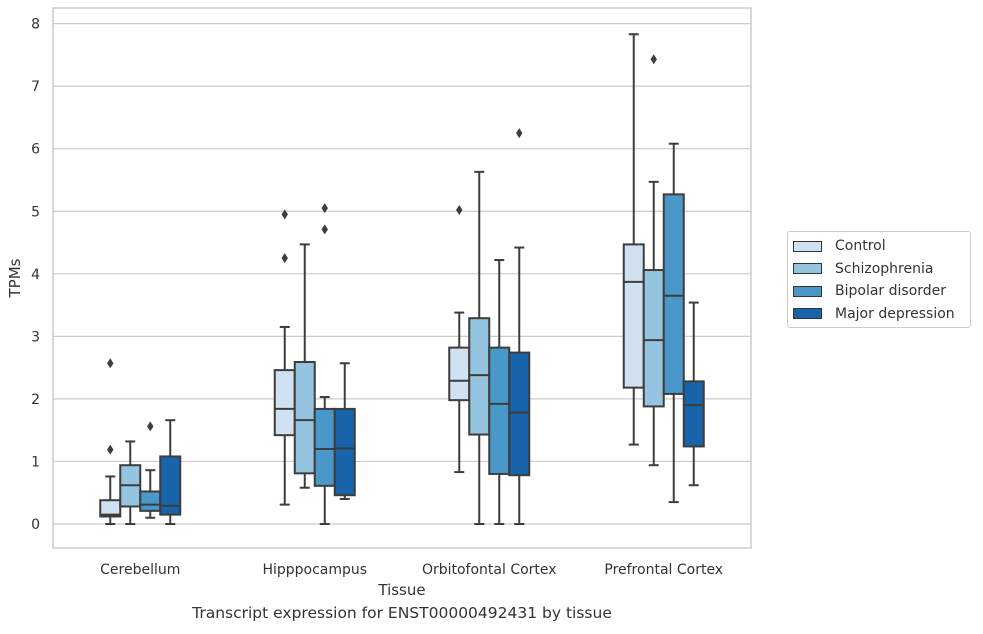 The height and width of the screenshot is (634, 983). I want to click on legend-item: Major depression, so click(879, 314).